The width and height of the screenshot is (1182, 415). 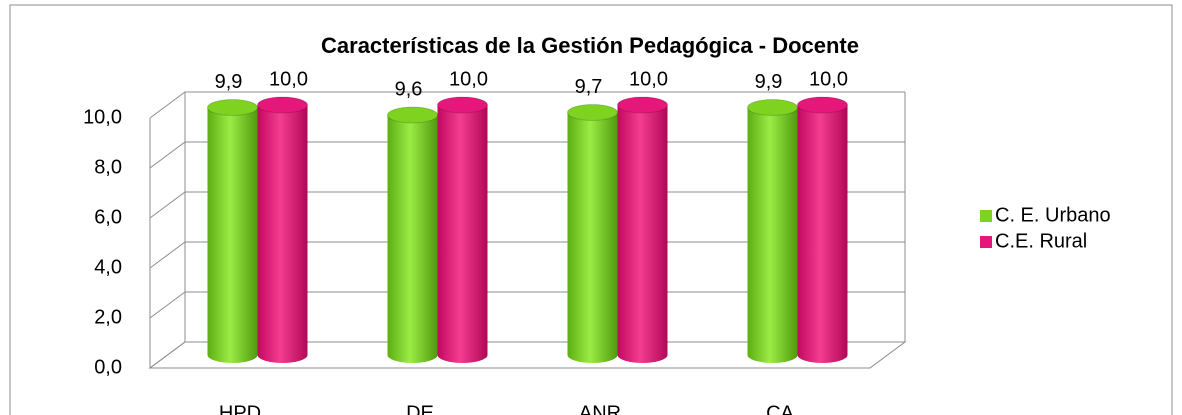 I want to click on legend-label: C. E. Urbano, so click(x=1053, y=215).